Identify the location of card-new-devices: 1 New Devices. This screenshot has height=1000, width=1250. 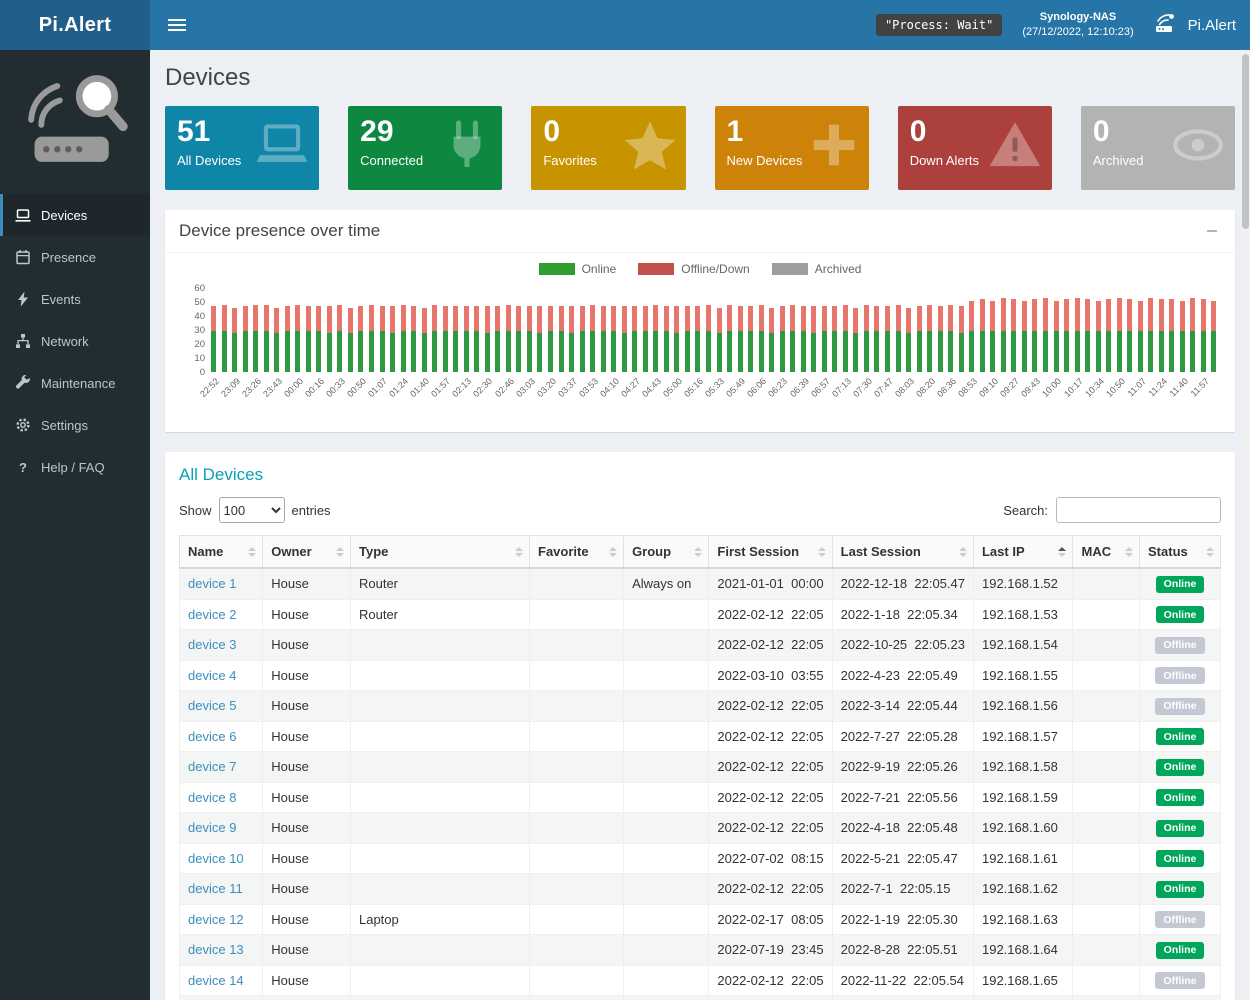
(791, 148).